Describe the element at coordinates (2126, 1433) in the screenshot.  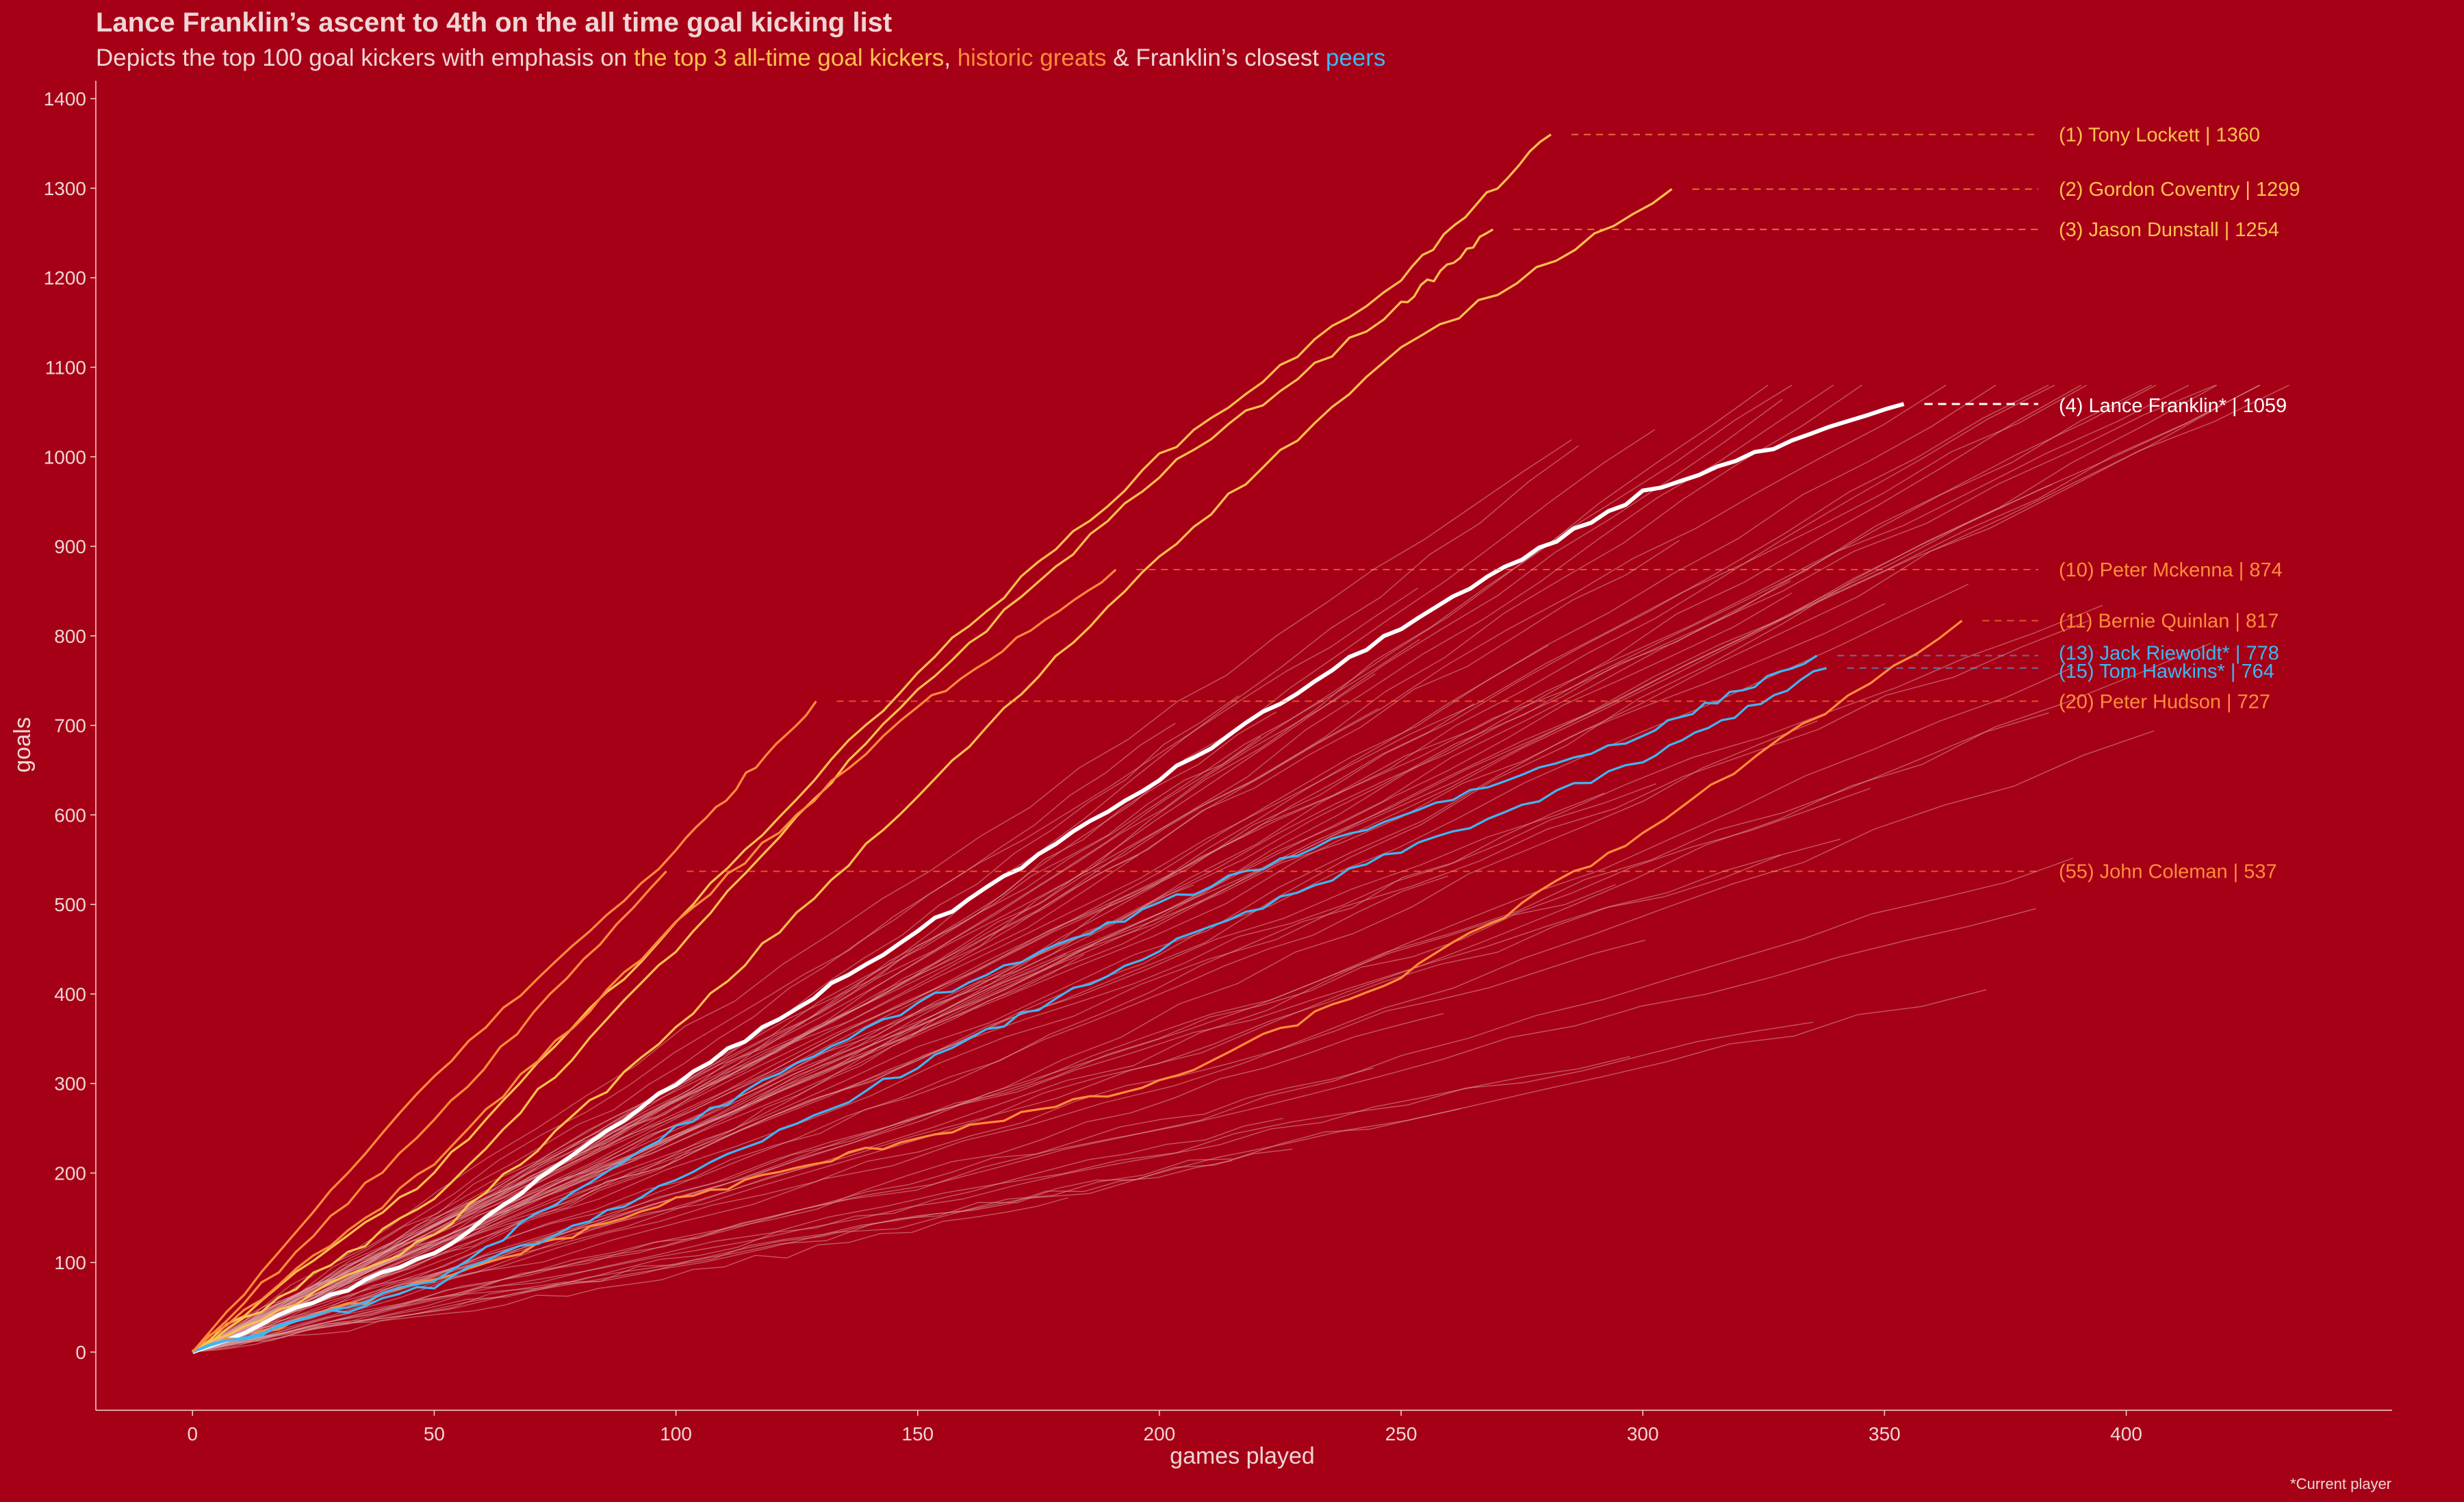
I see `x-tick-label: 400` at that location.